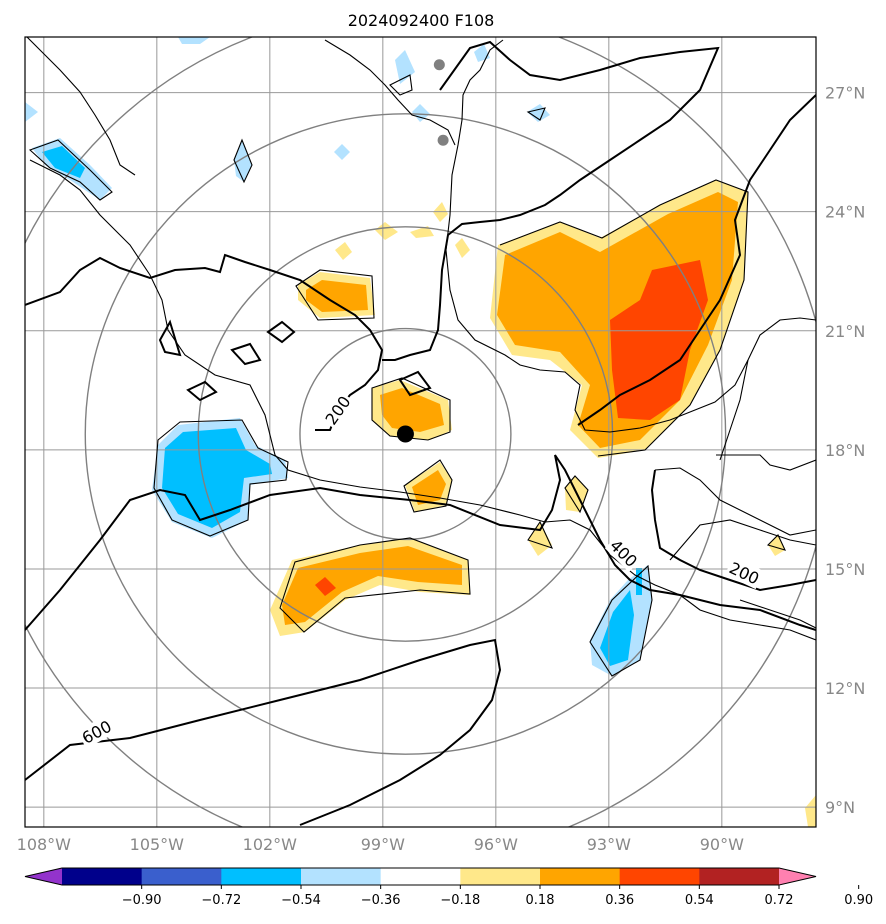  I want to click on lat-tick-label-5: 12°N, so click(845, 688).